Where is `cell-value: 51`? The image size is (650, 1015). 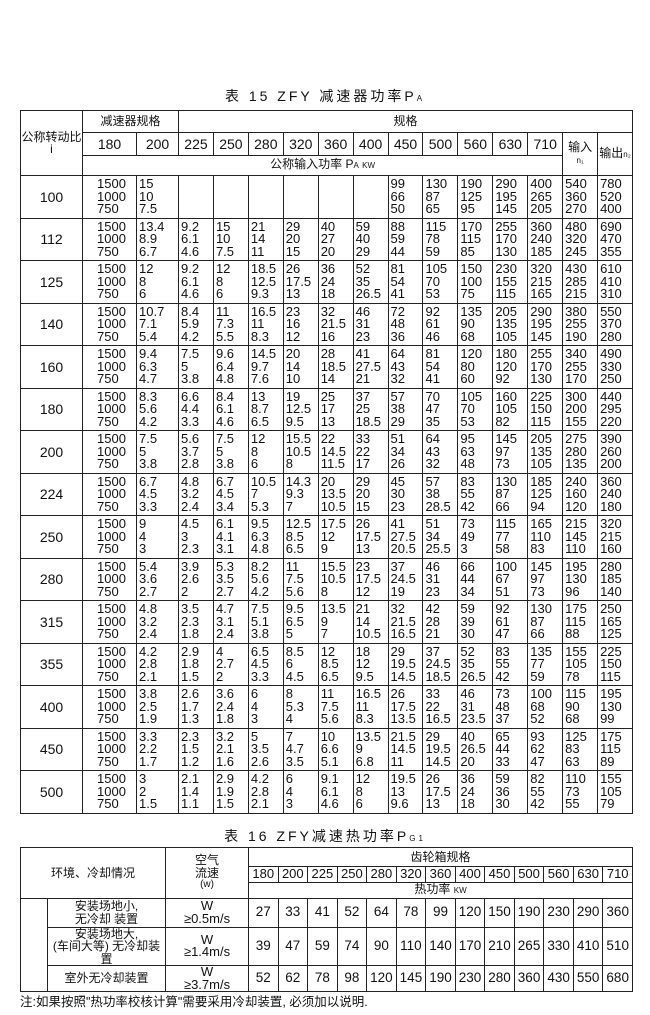
cell-value: 51 is located at coordinates (432, 523).